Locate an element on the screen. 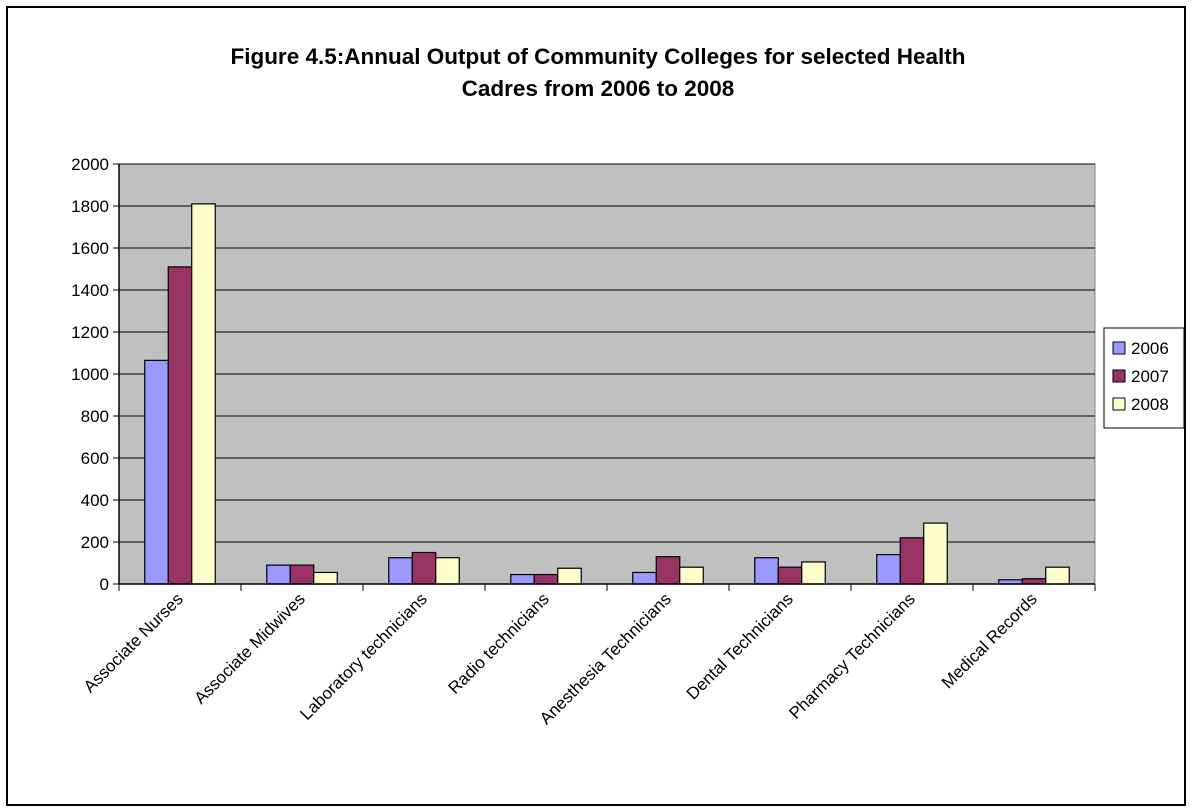 This screenshot has height=812, width=1192. legend-swatch-2008 is located at coordinates (1119, 404).